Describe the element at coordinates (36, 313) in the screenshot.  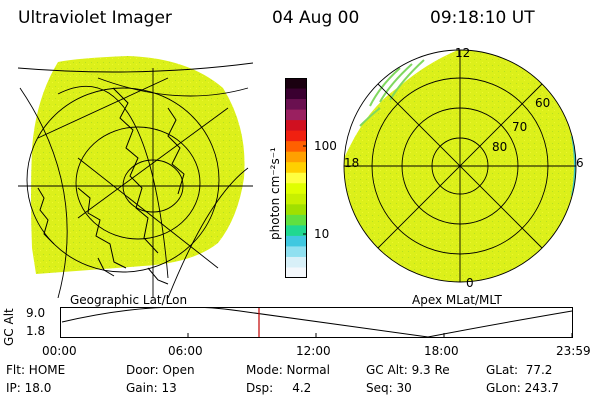
I see `altitude-tick-max: 9.0` at that location.